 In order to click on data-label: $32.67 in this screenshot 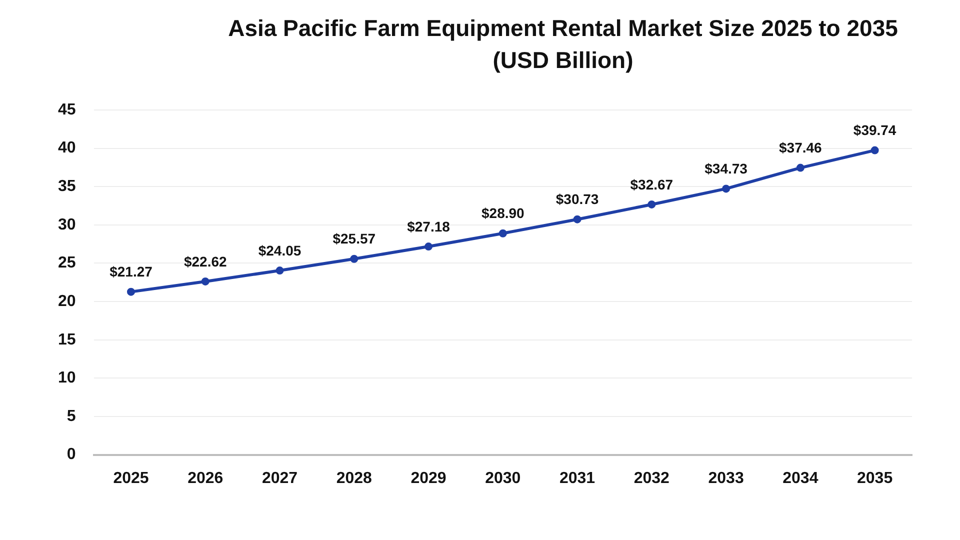, I will do `click(652, 184)`.